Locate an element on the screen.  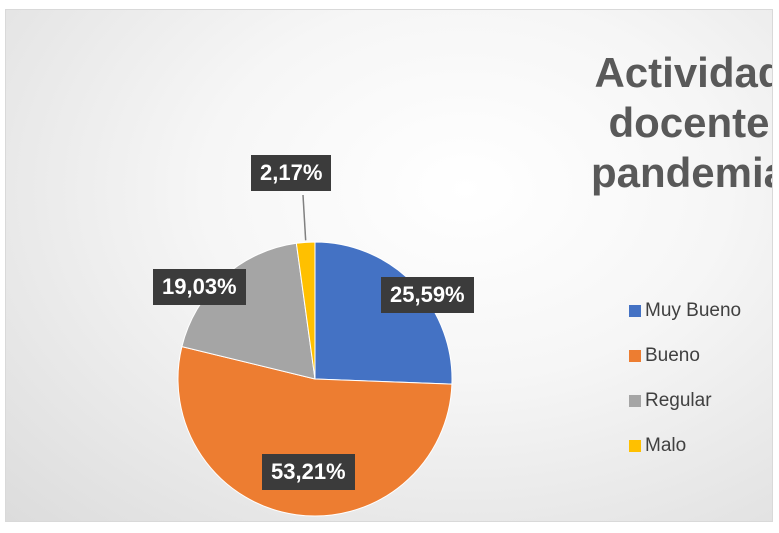
legend-item-muy-bueno: Muy Bueno is located at coordinates (685, 311).